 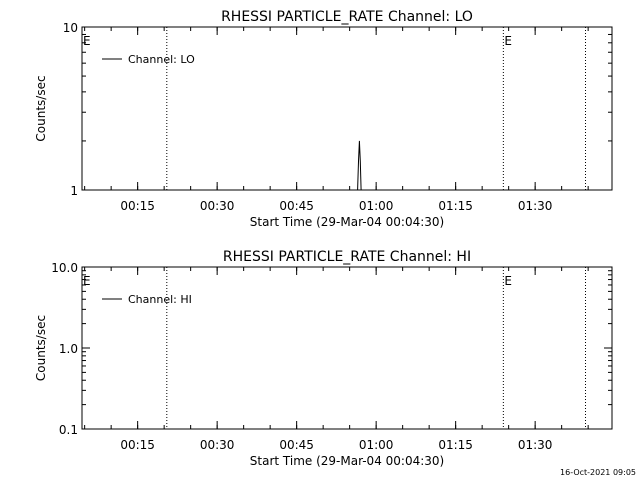 I want to click on chart-1-legend-label: Channel: LO, so click(x=161, y=59).